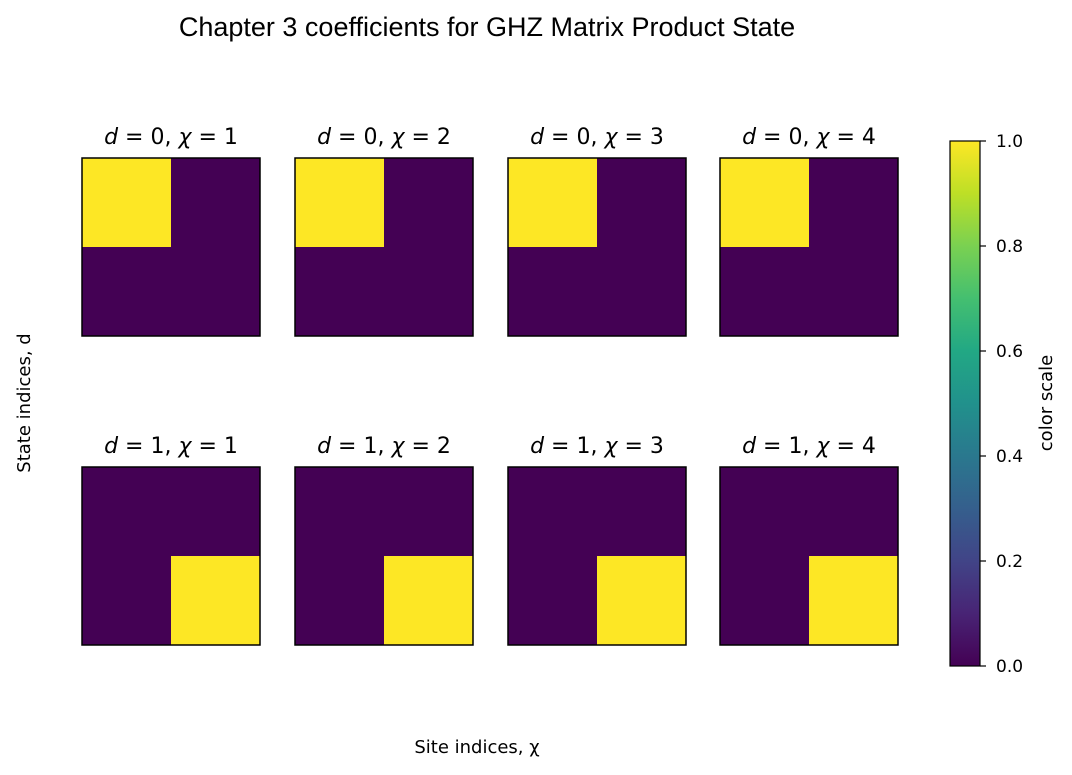 The width and height of the screenshot is (1072, 775). Describe the element at coordinates (597, 446) in the screenshot. I see `panel-title: d = 1, χ = 3` at that location.